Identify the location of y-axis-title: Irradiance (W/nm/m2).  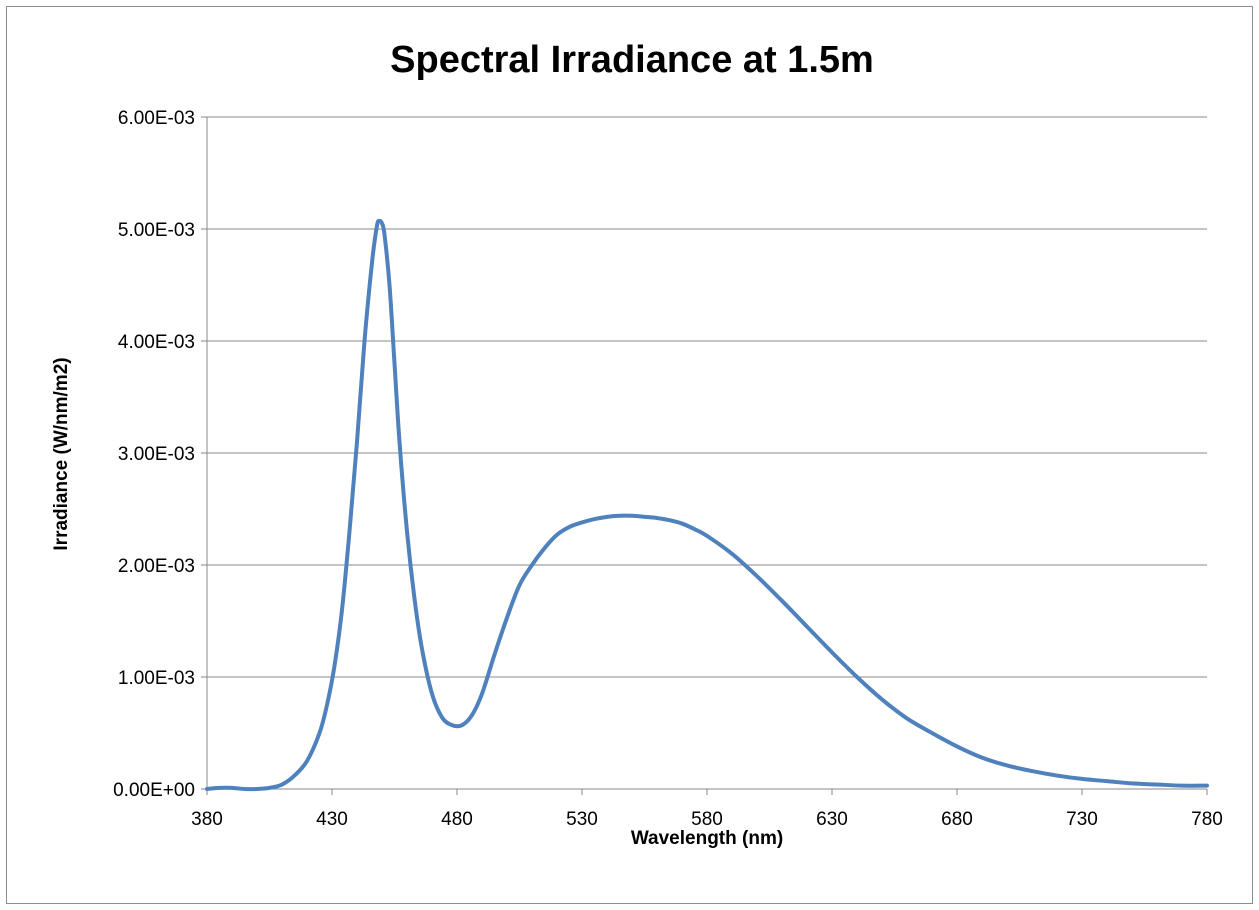
(61, 453).